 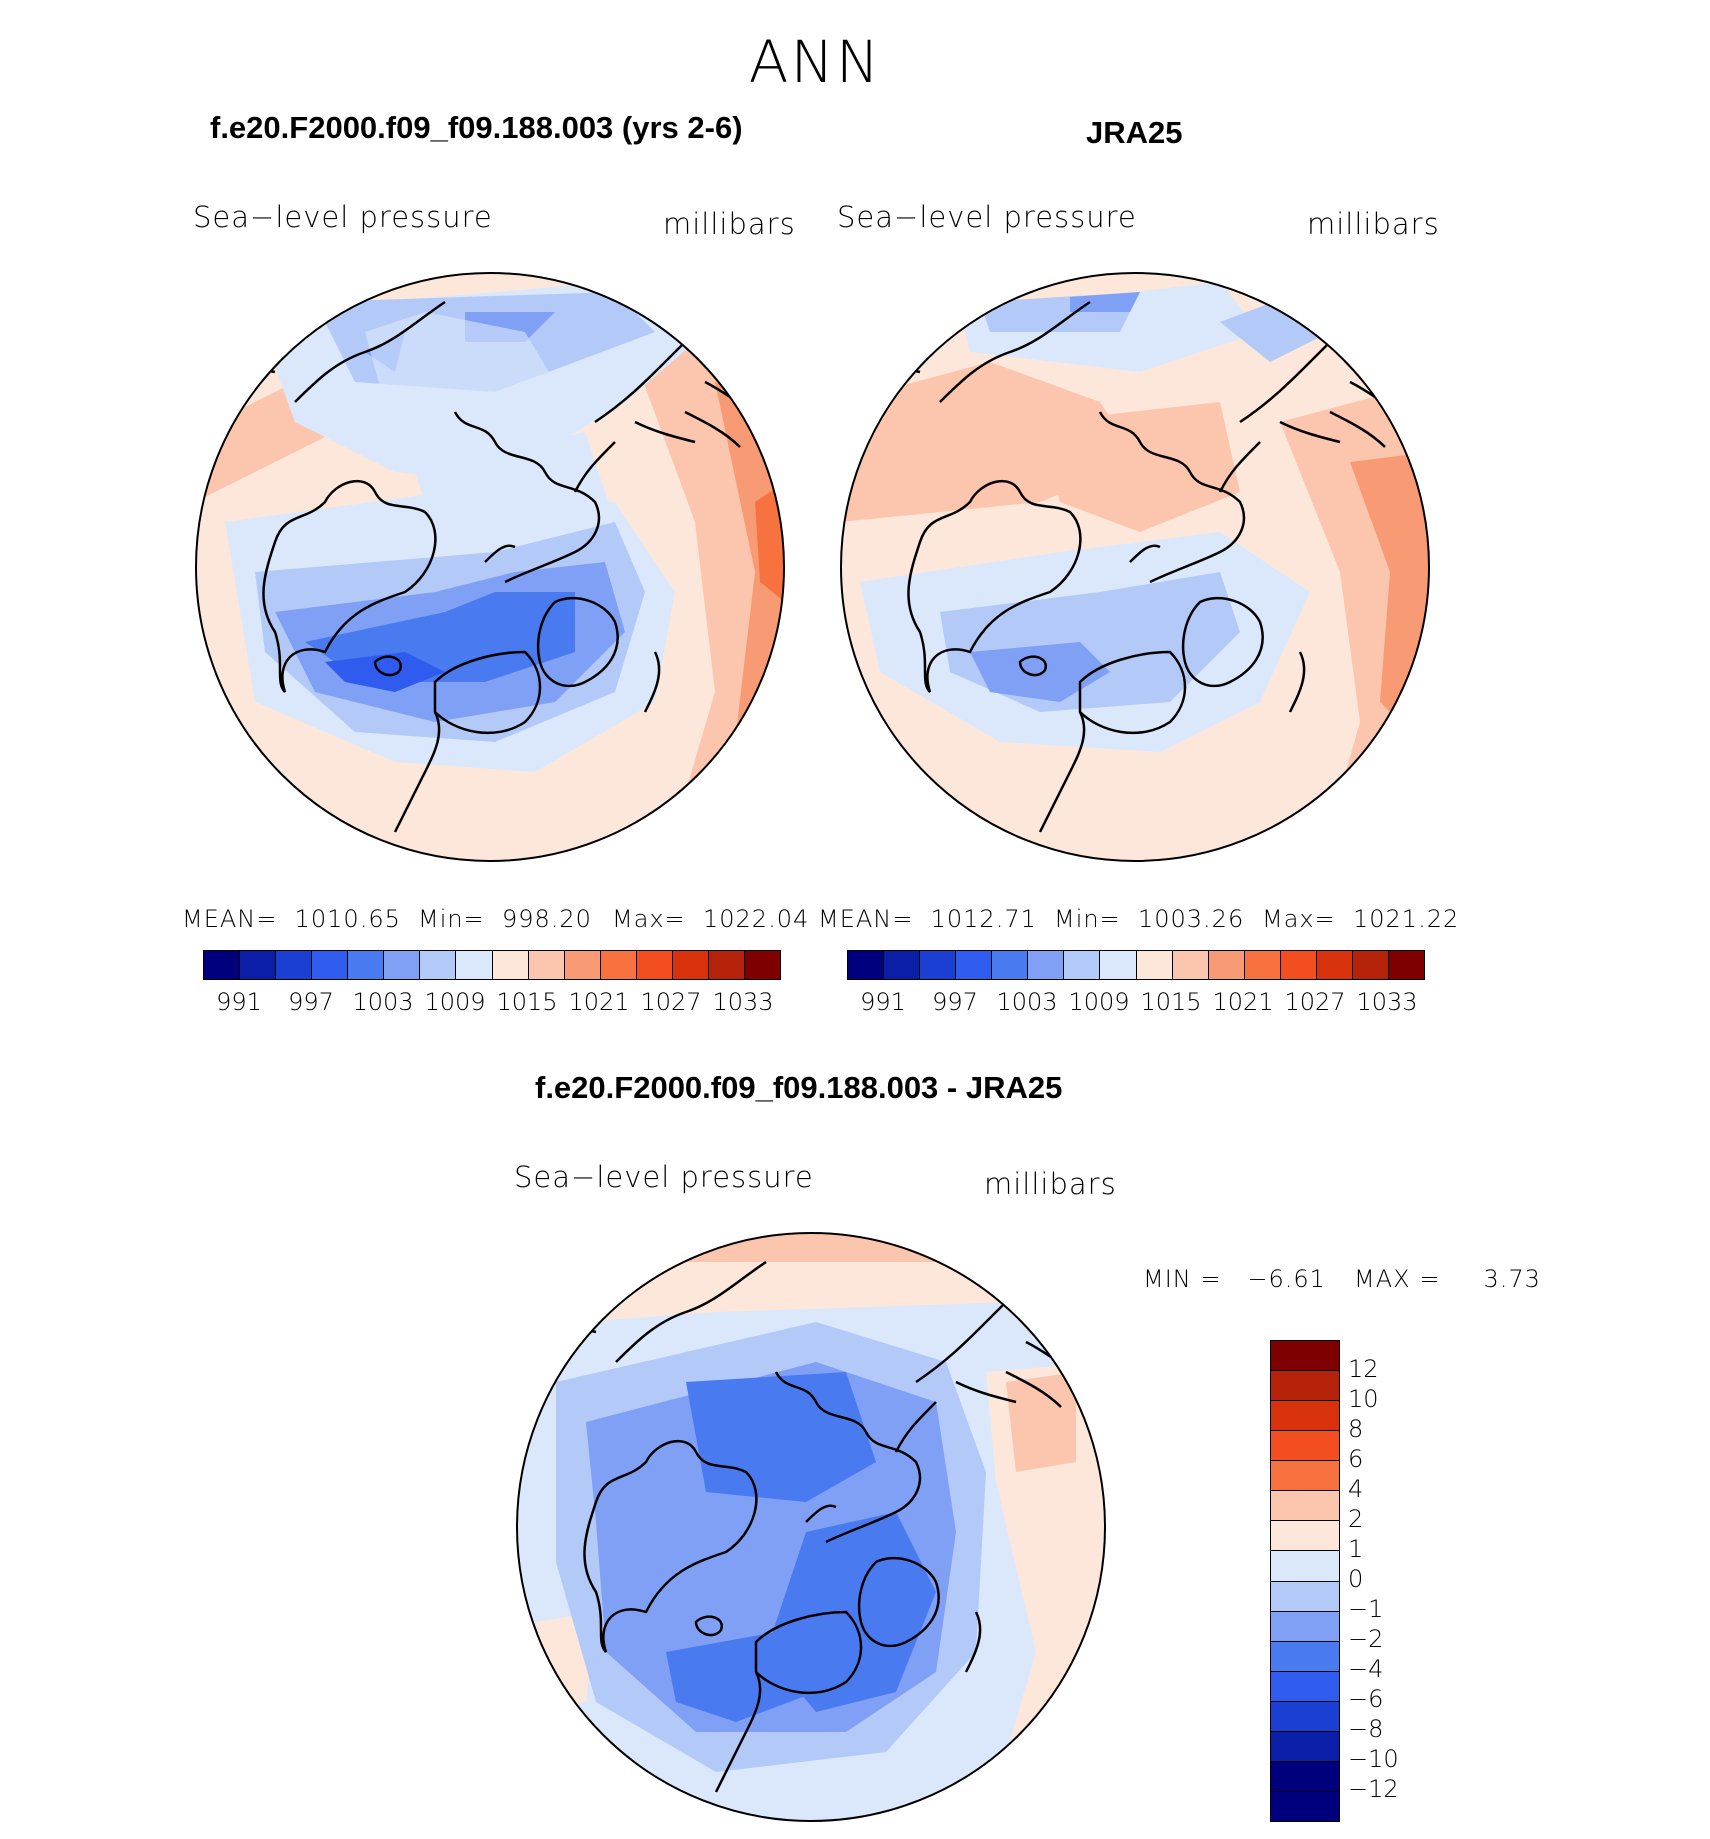 What do you see at coordinates (1363, 1399) in the screenshot?
I see `colorbar-tick-label: 10` at bounding box center [1363, 1399].